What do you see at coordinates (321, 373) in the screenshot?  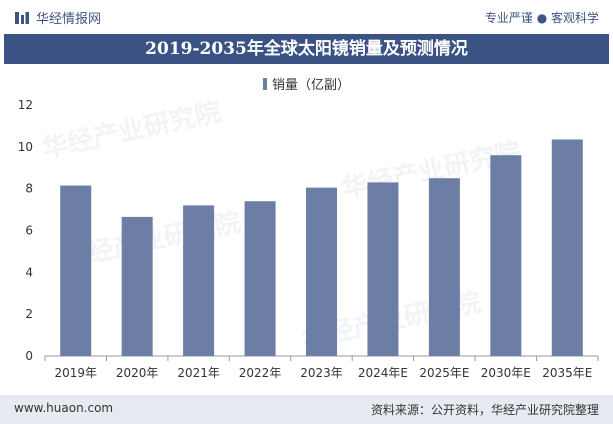 I see `x-tick-label: 2023年` at bounding box center [321, 373].